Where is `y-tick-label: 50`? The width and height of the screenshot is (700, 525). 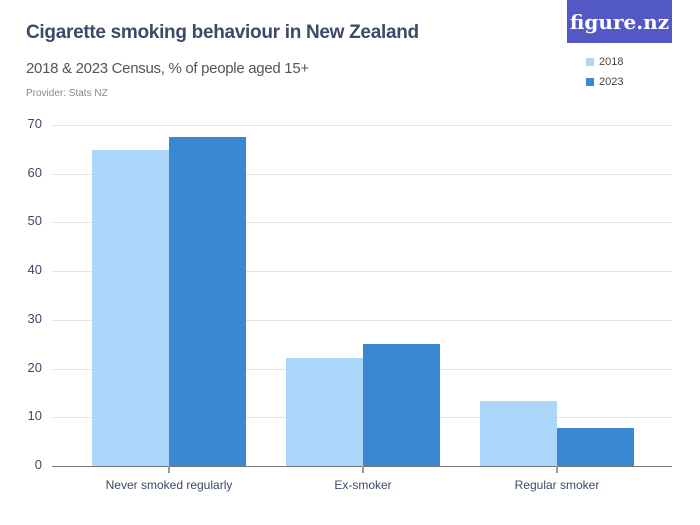 y-tick-label: 50 is located at coordinates (34, 220).